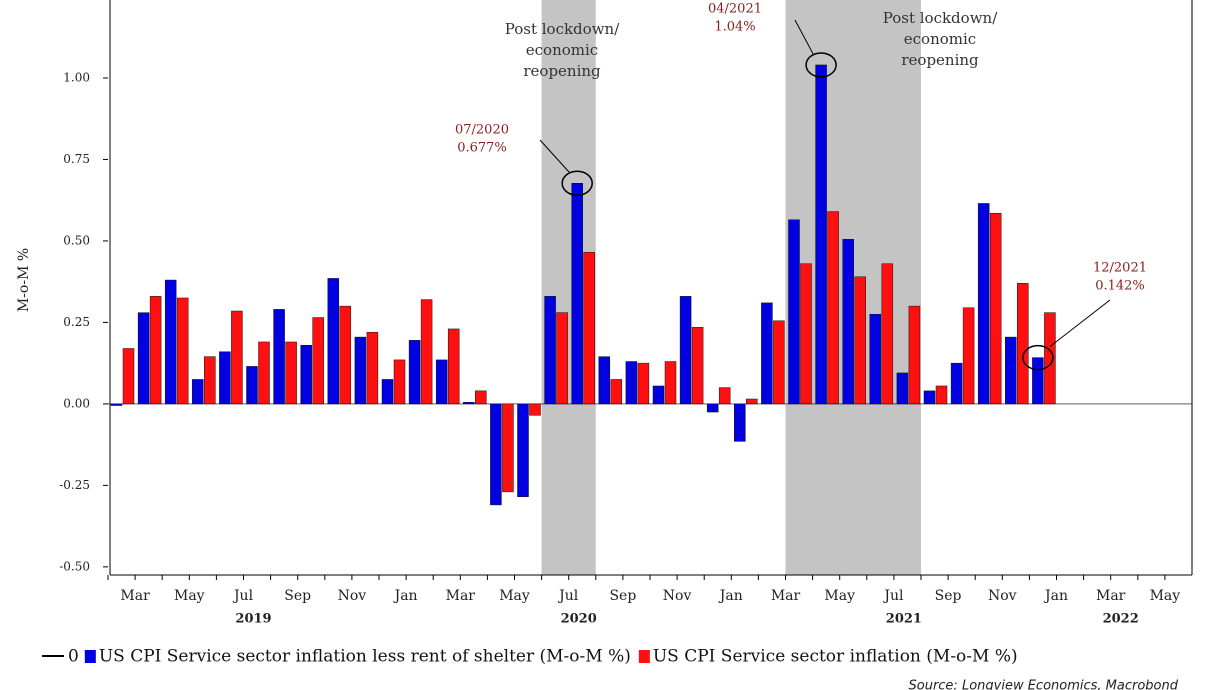 The height and width of the screenshot is (690, 1226). What do you see at coordinates (76, 240) in the screenshot?
I see `y-tick-label: 0.50` at bounding box center [76, 240].